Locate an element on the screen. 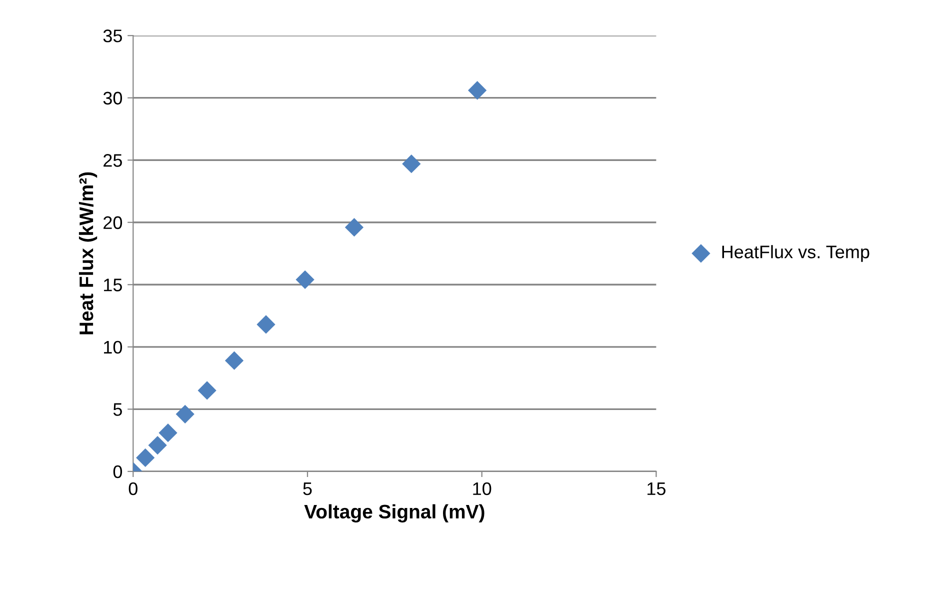 The width and height of the screenshot is (951, 593). y-tick-label: 0 is located at coordinates (117, 471).